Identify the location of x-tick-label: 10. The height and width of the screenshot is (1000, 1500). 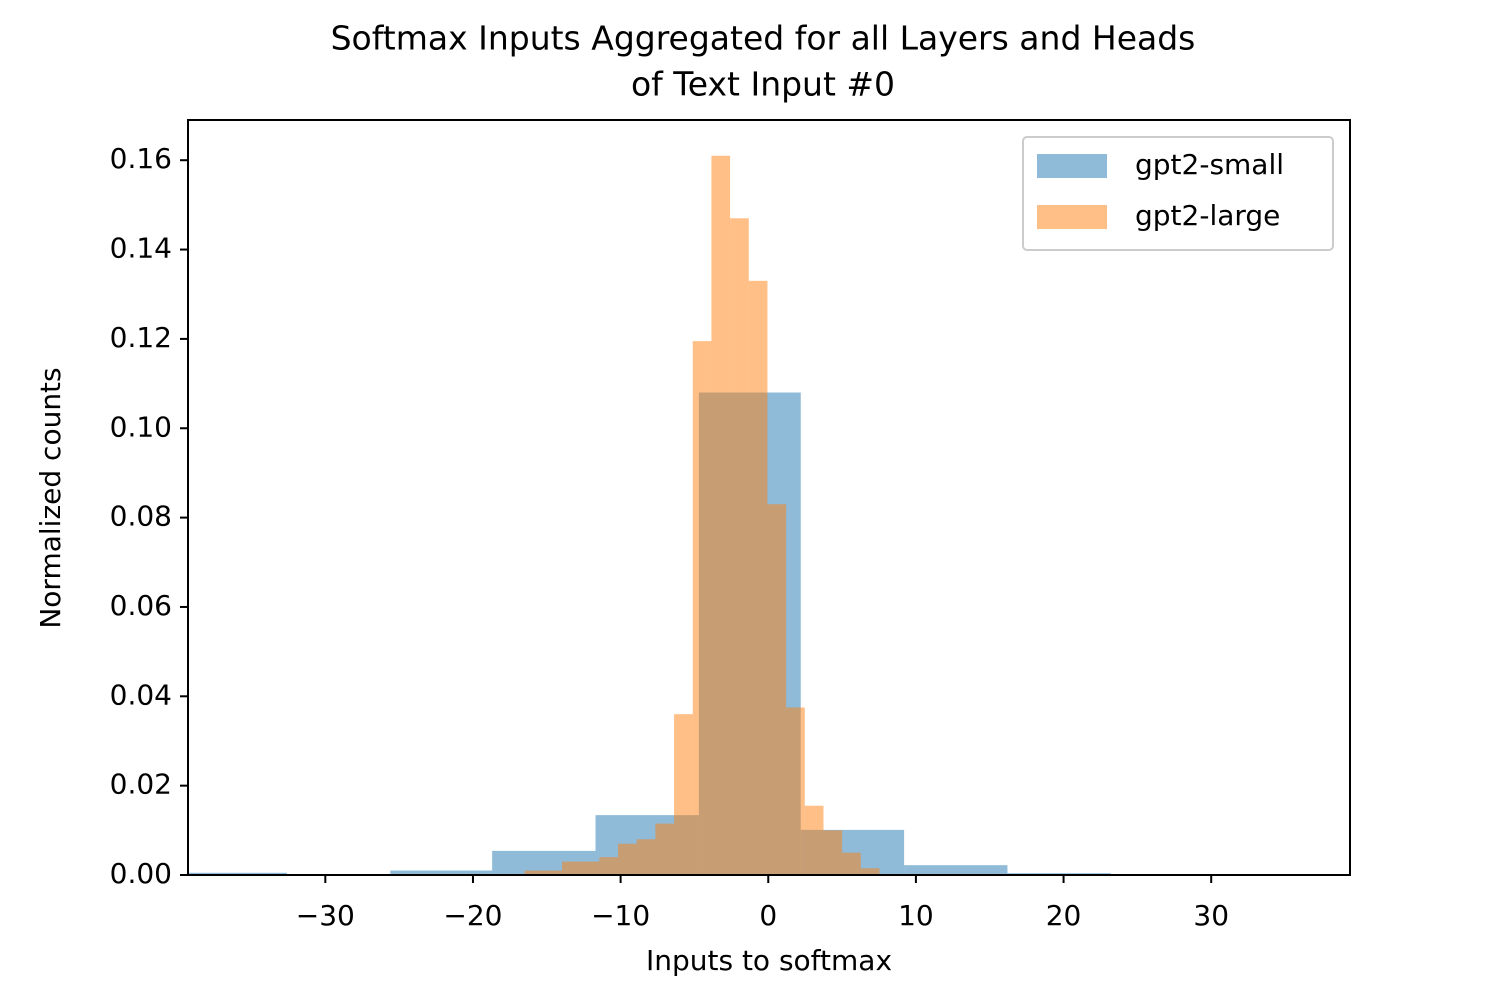
(916, 915).